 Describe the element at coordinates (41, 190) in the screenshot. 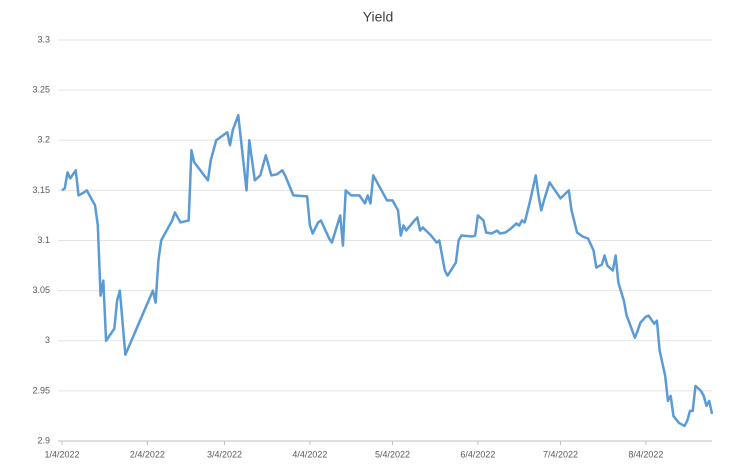

I see `y-tick-label: 3.15` at that location.